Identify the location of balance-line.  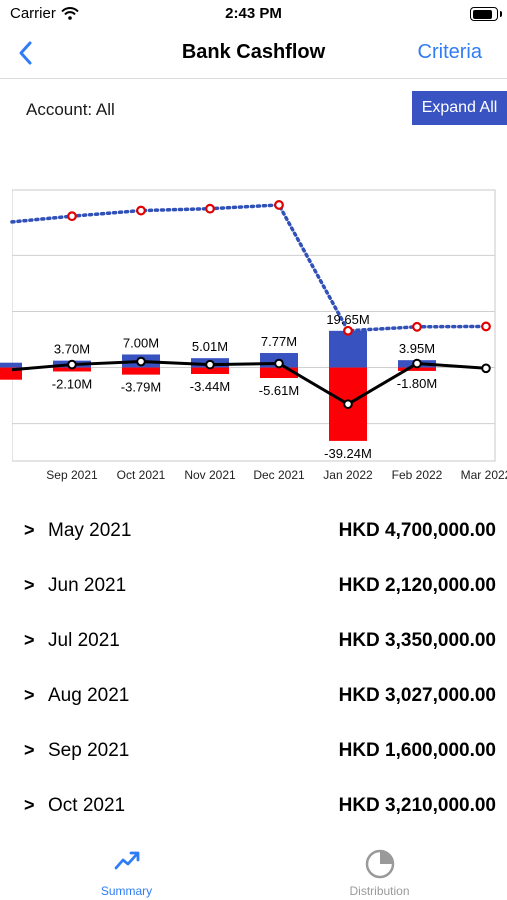
(249, 268).